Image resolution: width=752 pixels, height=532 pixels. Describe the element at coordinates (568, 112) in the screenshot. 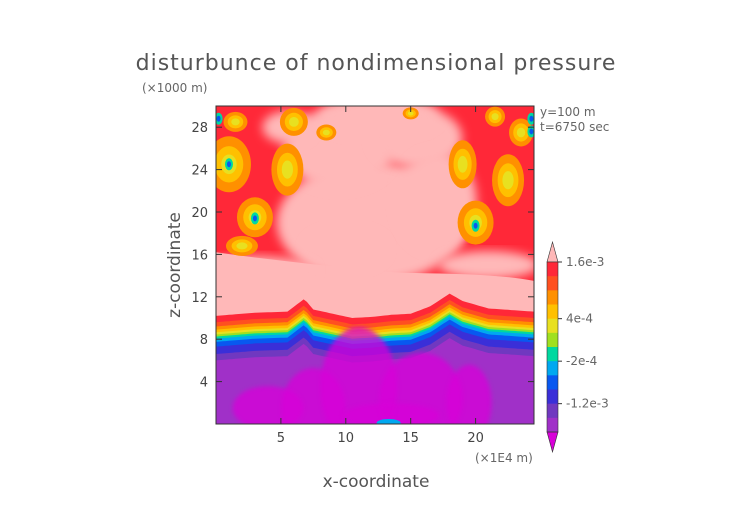

I see `annotation-y: y=100 m` at that location.